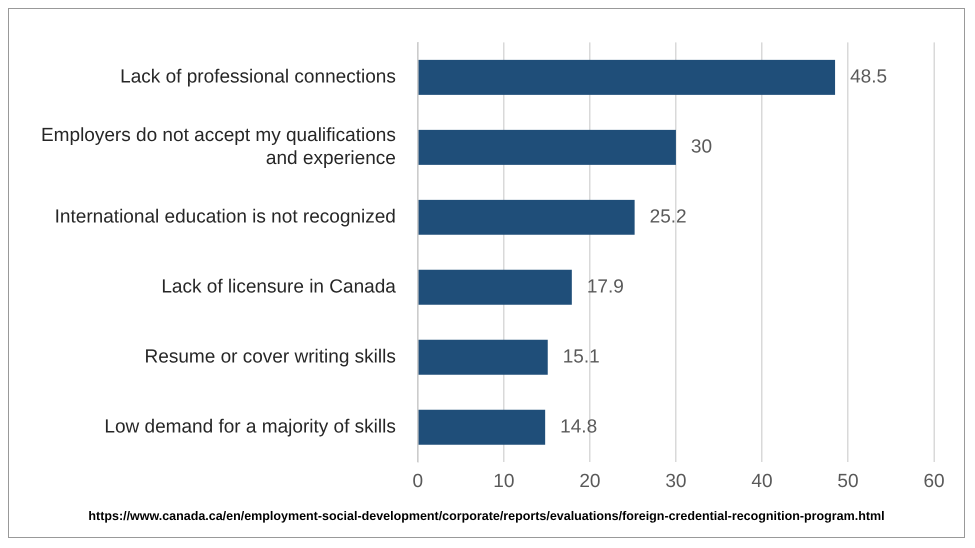  Describe the element at coordinates (218, 147) in the screenshot. I see `y-tick-label: Employers do not accept my qualifications and experience` at that location.